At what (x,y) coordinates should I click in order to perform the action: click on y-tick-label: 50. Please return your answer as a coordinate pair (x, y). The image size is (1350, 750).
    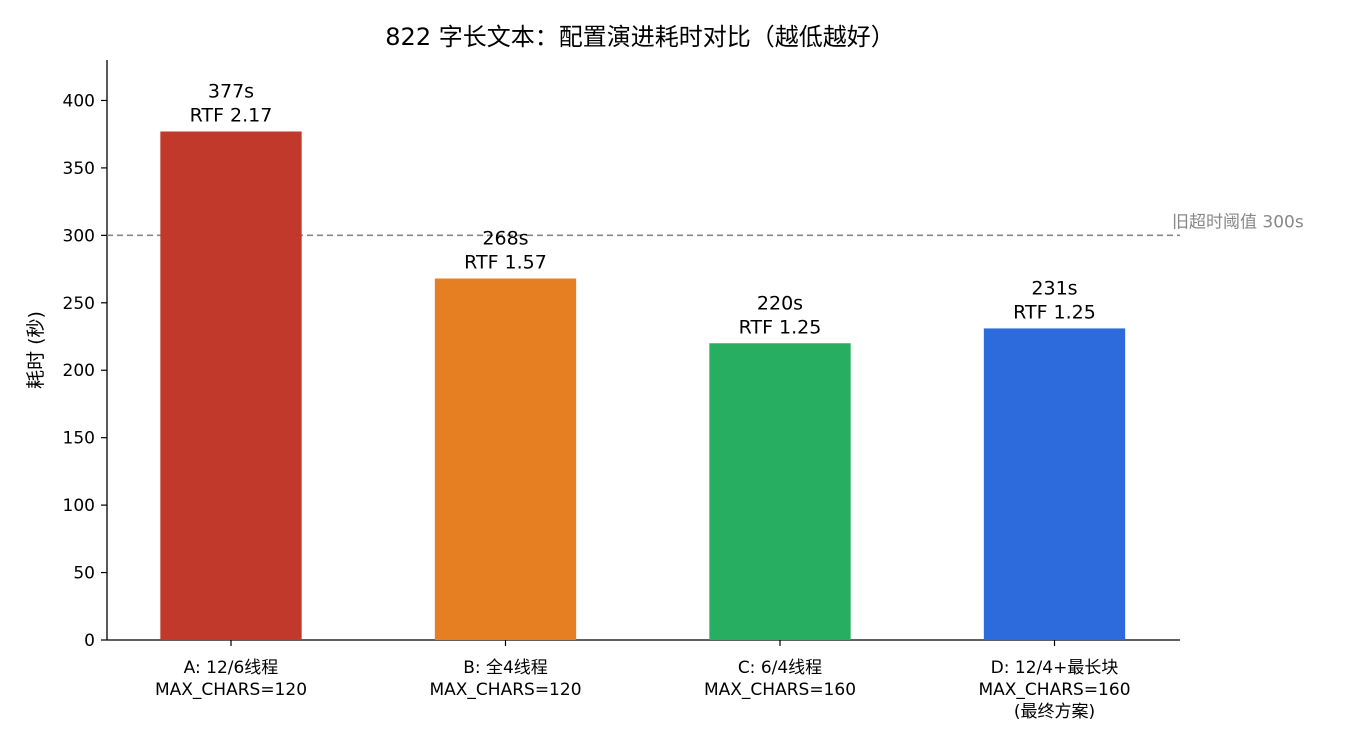
    Looking at the image, I should click on (84, 574).